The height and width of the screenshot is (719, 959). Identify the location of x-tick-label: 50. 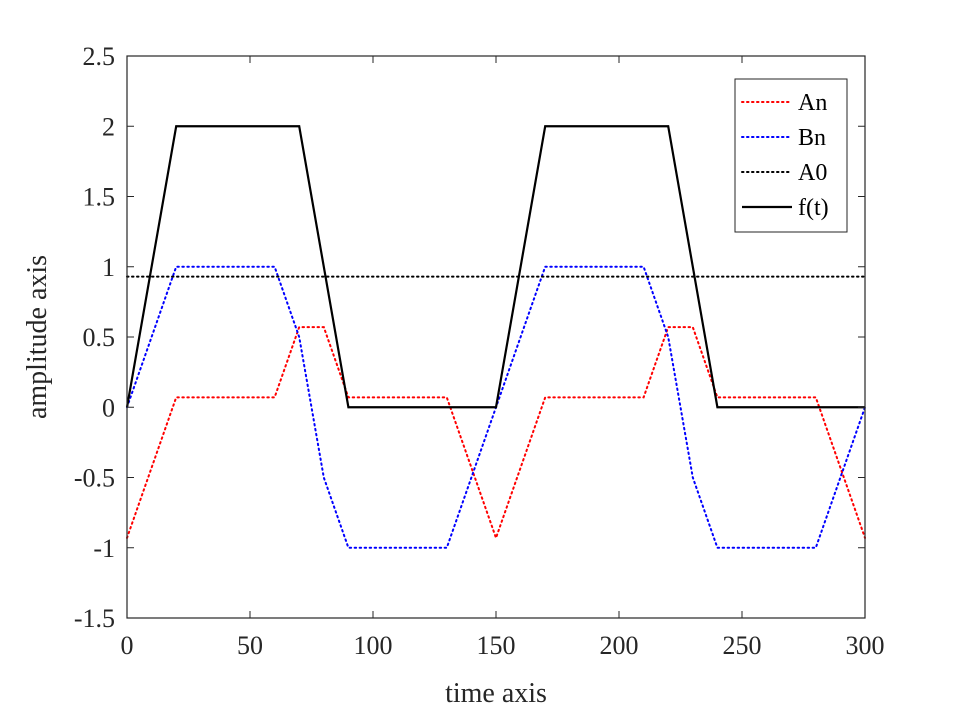
(250, 645).